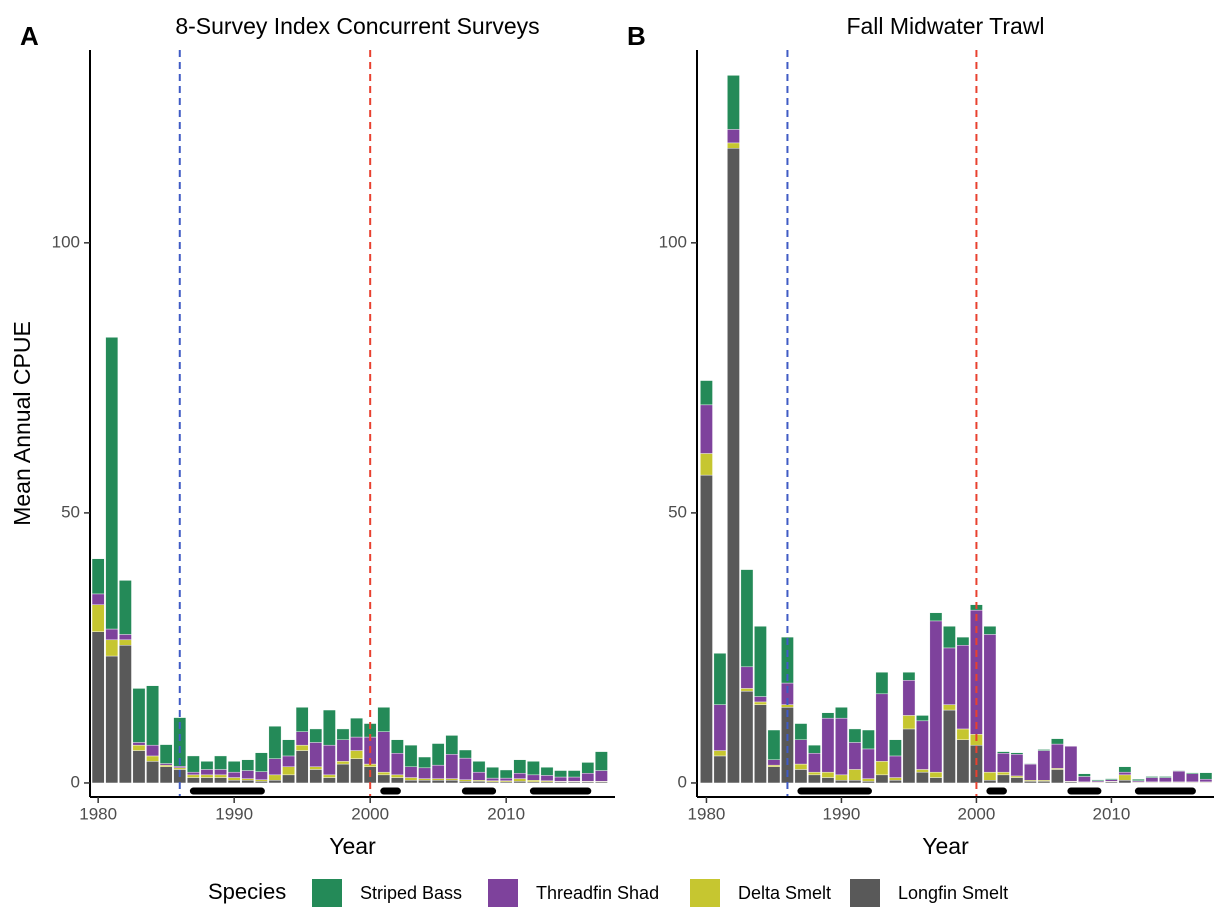 The height and width of the screenshot is (907, 1214). What do you see at coordinates (636, 36) in the screenshot?
I see `panel-label: B` at bounding box center [636, 36].